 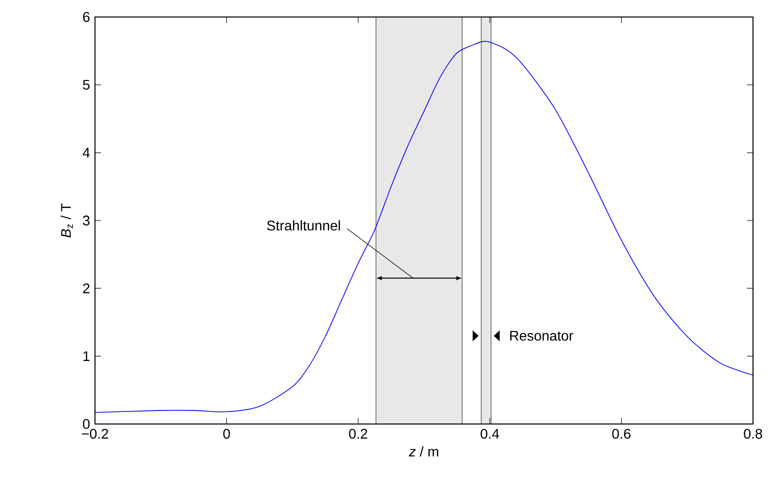 I want to click on y-tick-label: 6, so click(x=86, y=17).